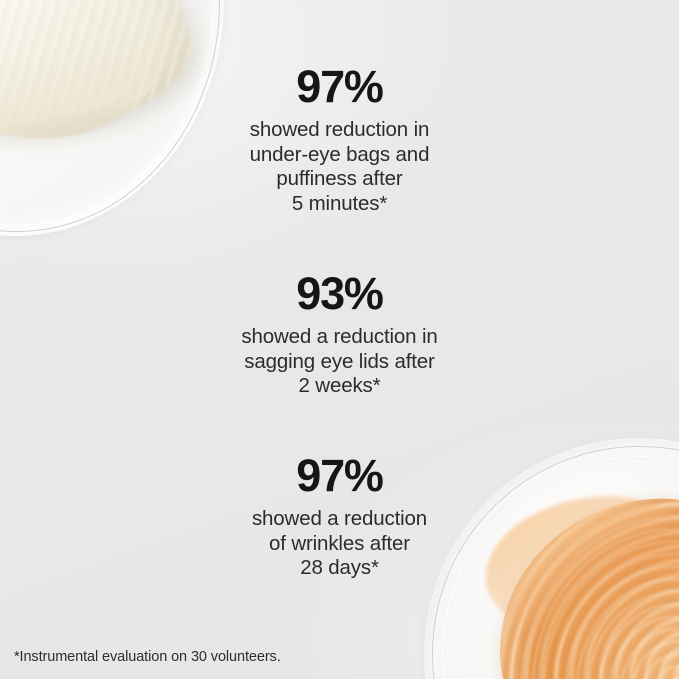  I want to click on stat-line: under-eye bags and, so click(339, 154).